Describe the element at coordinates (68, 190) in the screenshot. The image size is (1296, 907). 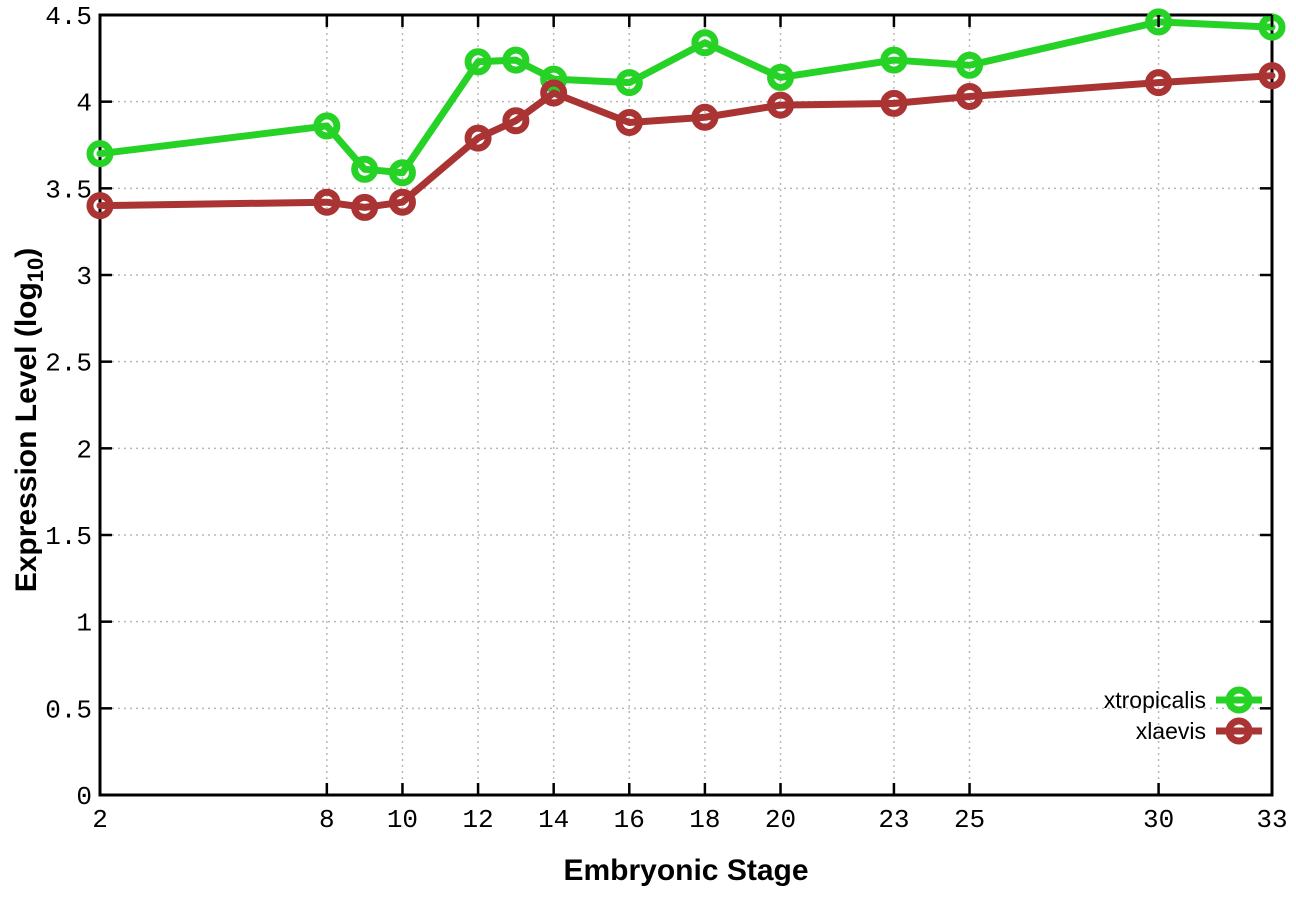
I see `y-tick-label-3.5: 3.5` at that location.